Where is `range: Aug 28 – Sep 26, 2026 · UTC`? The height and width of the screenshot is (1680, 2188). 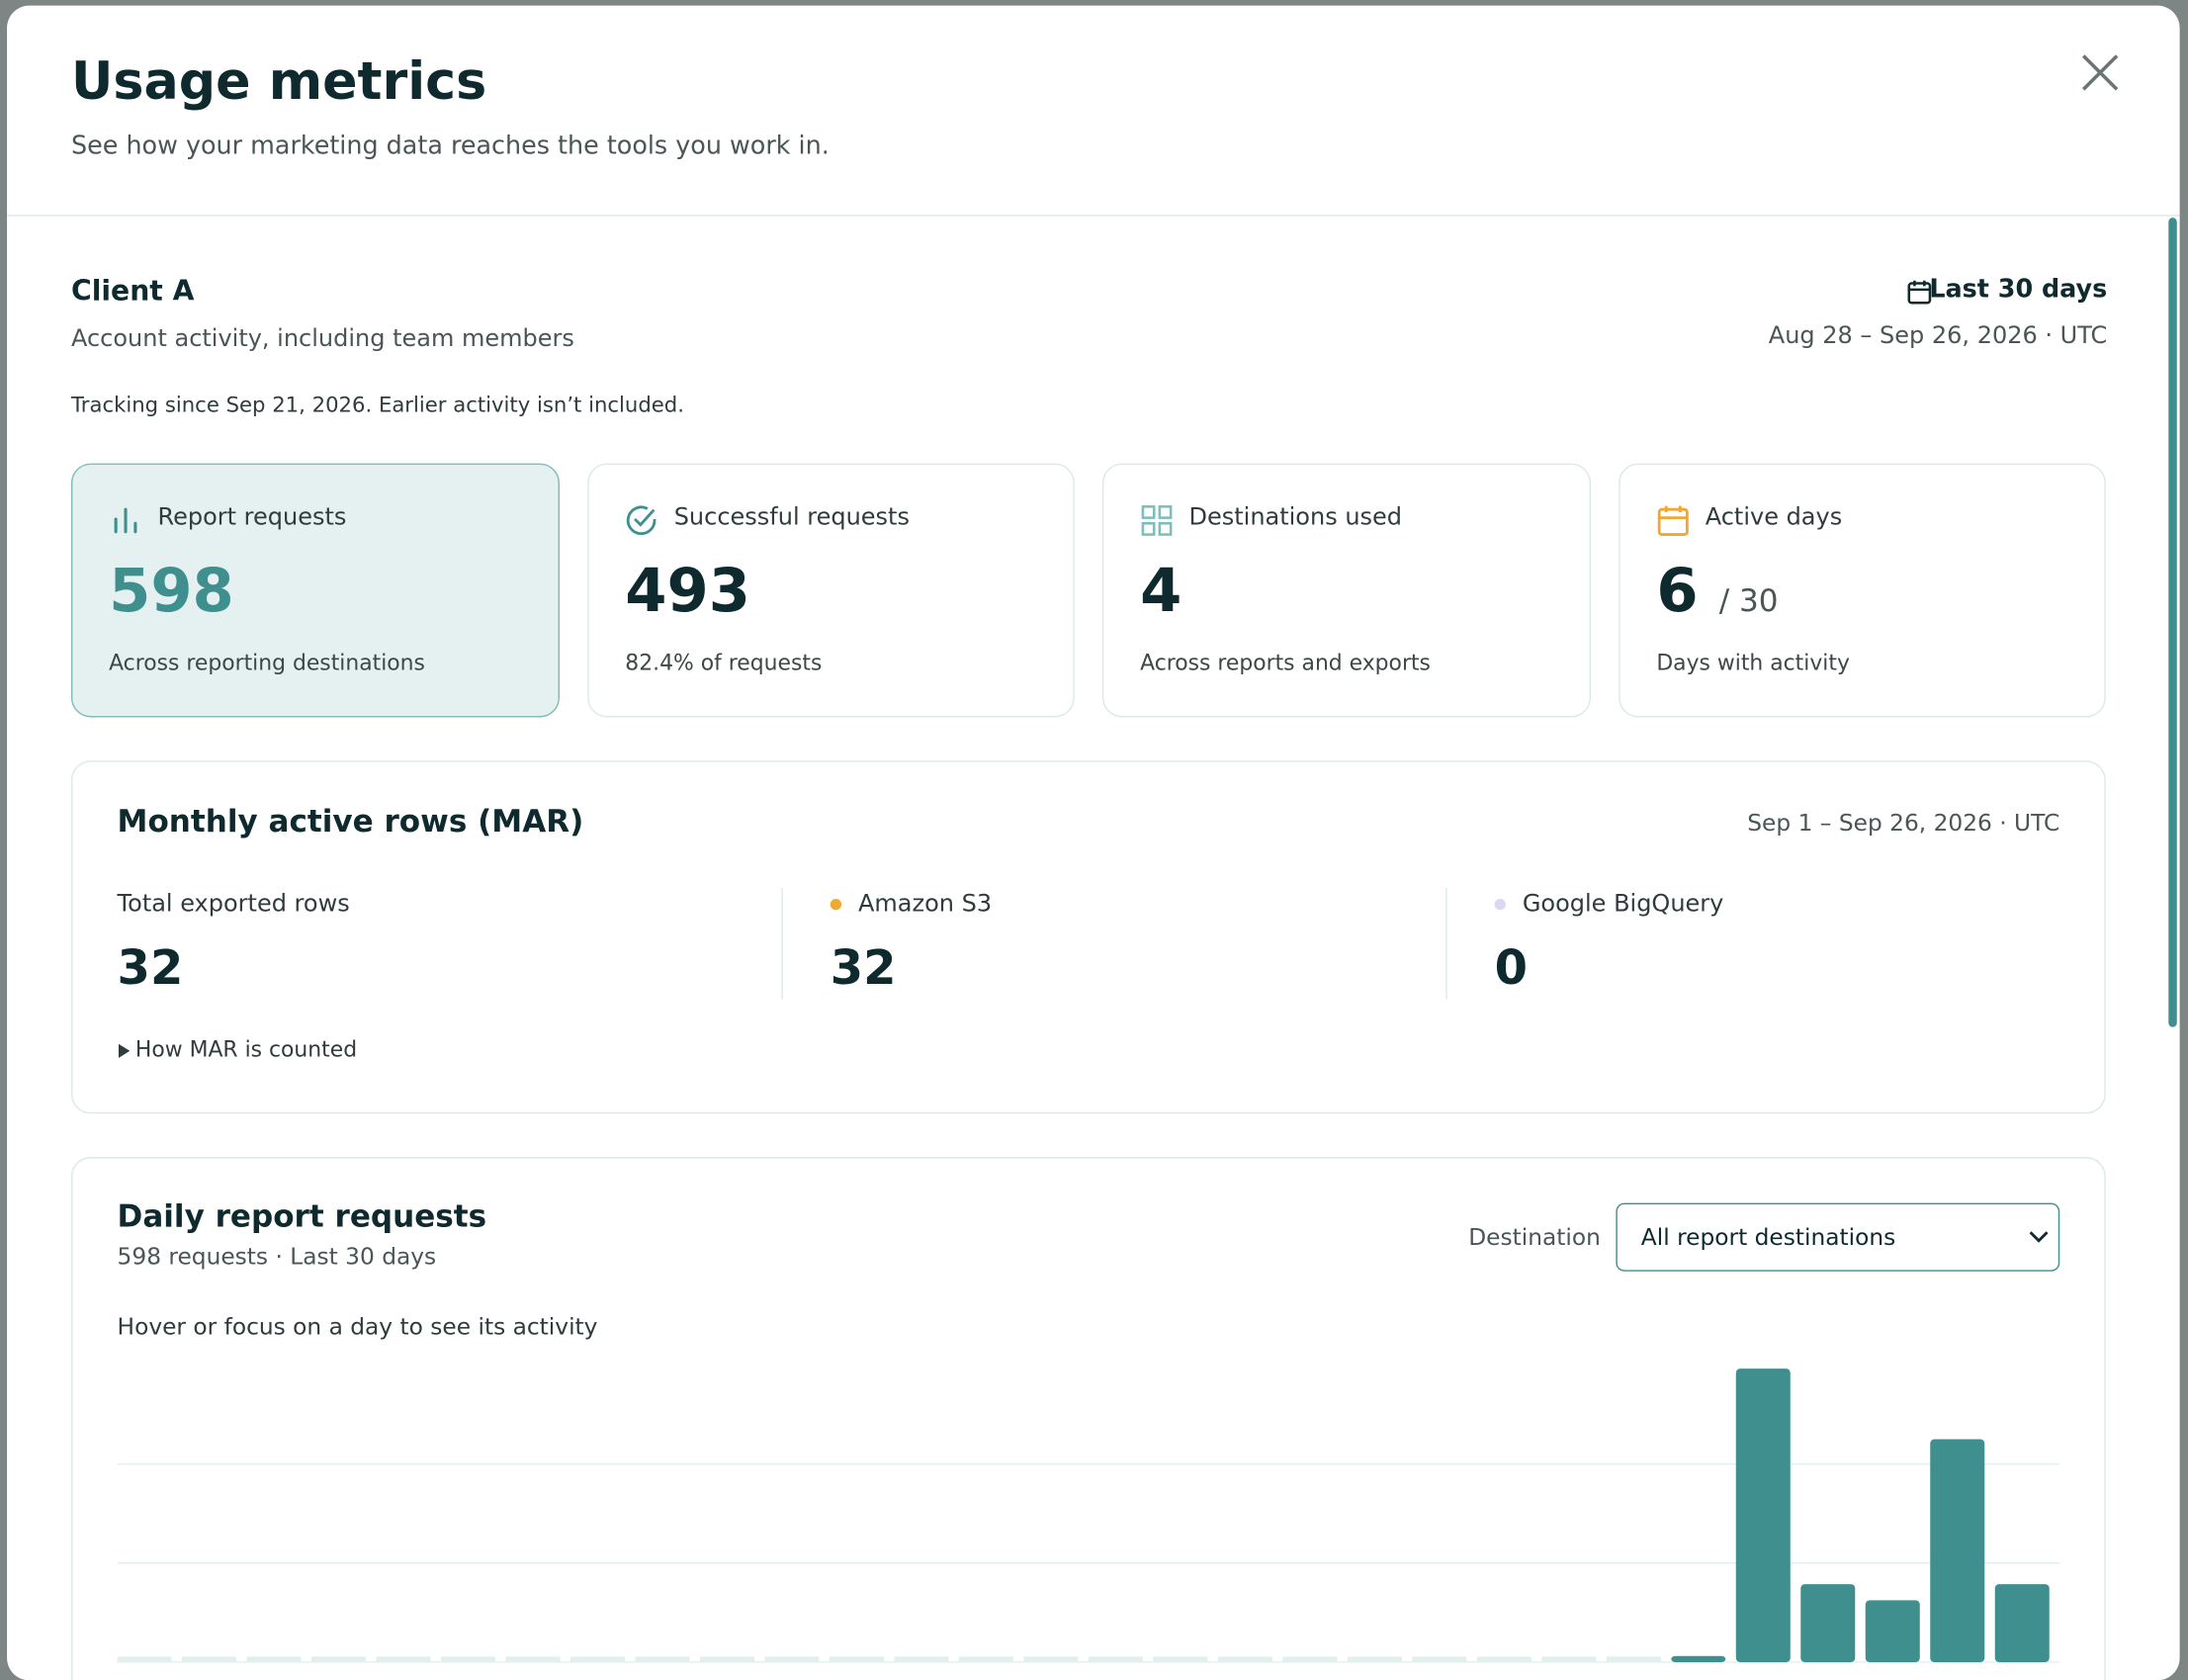
range: Aug 28 – Sep 26, 2026 · UTC is located at coordinates (1938, 336).